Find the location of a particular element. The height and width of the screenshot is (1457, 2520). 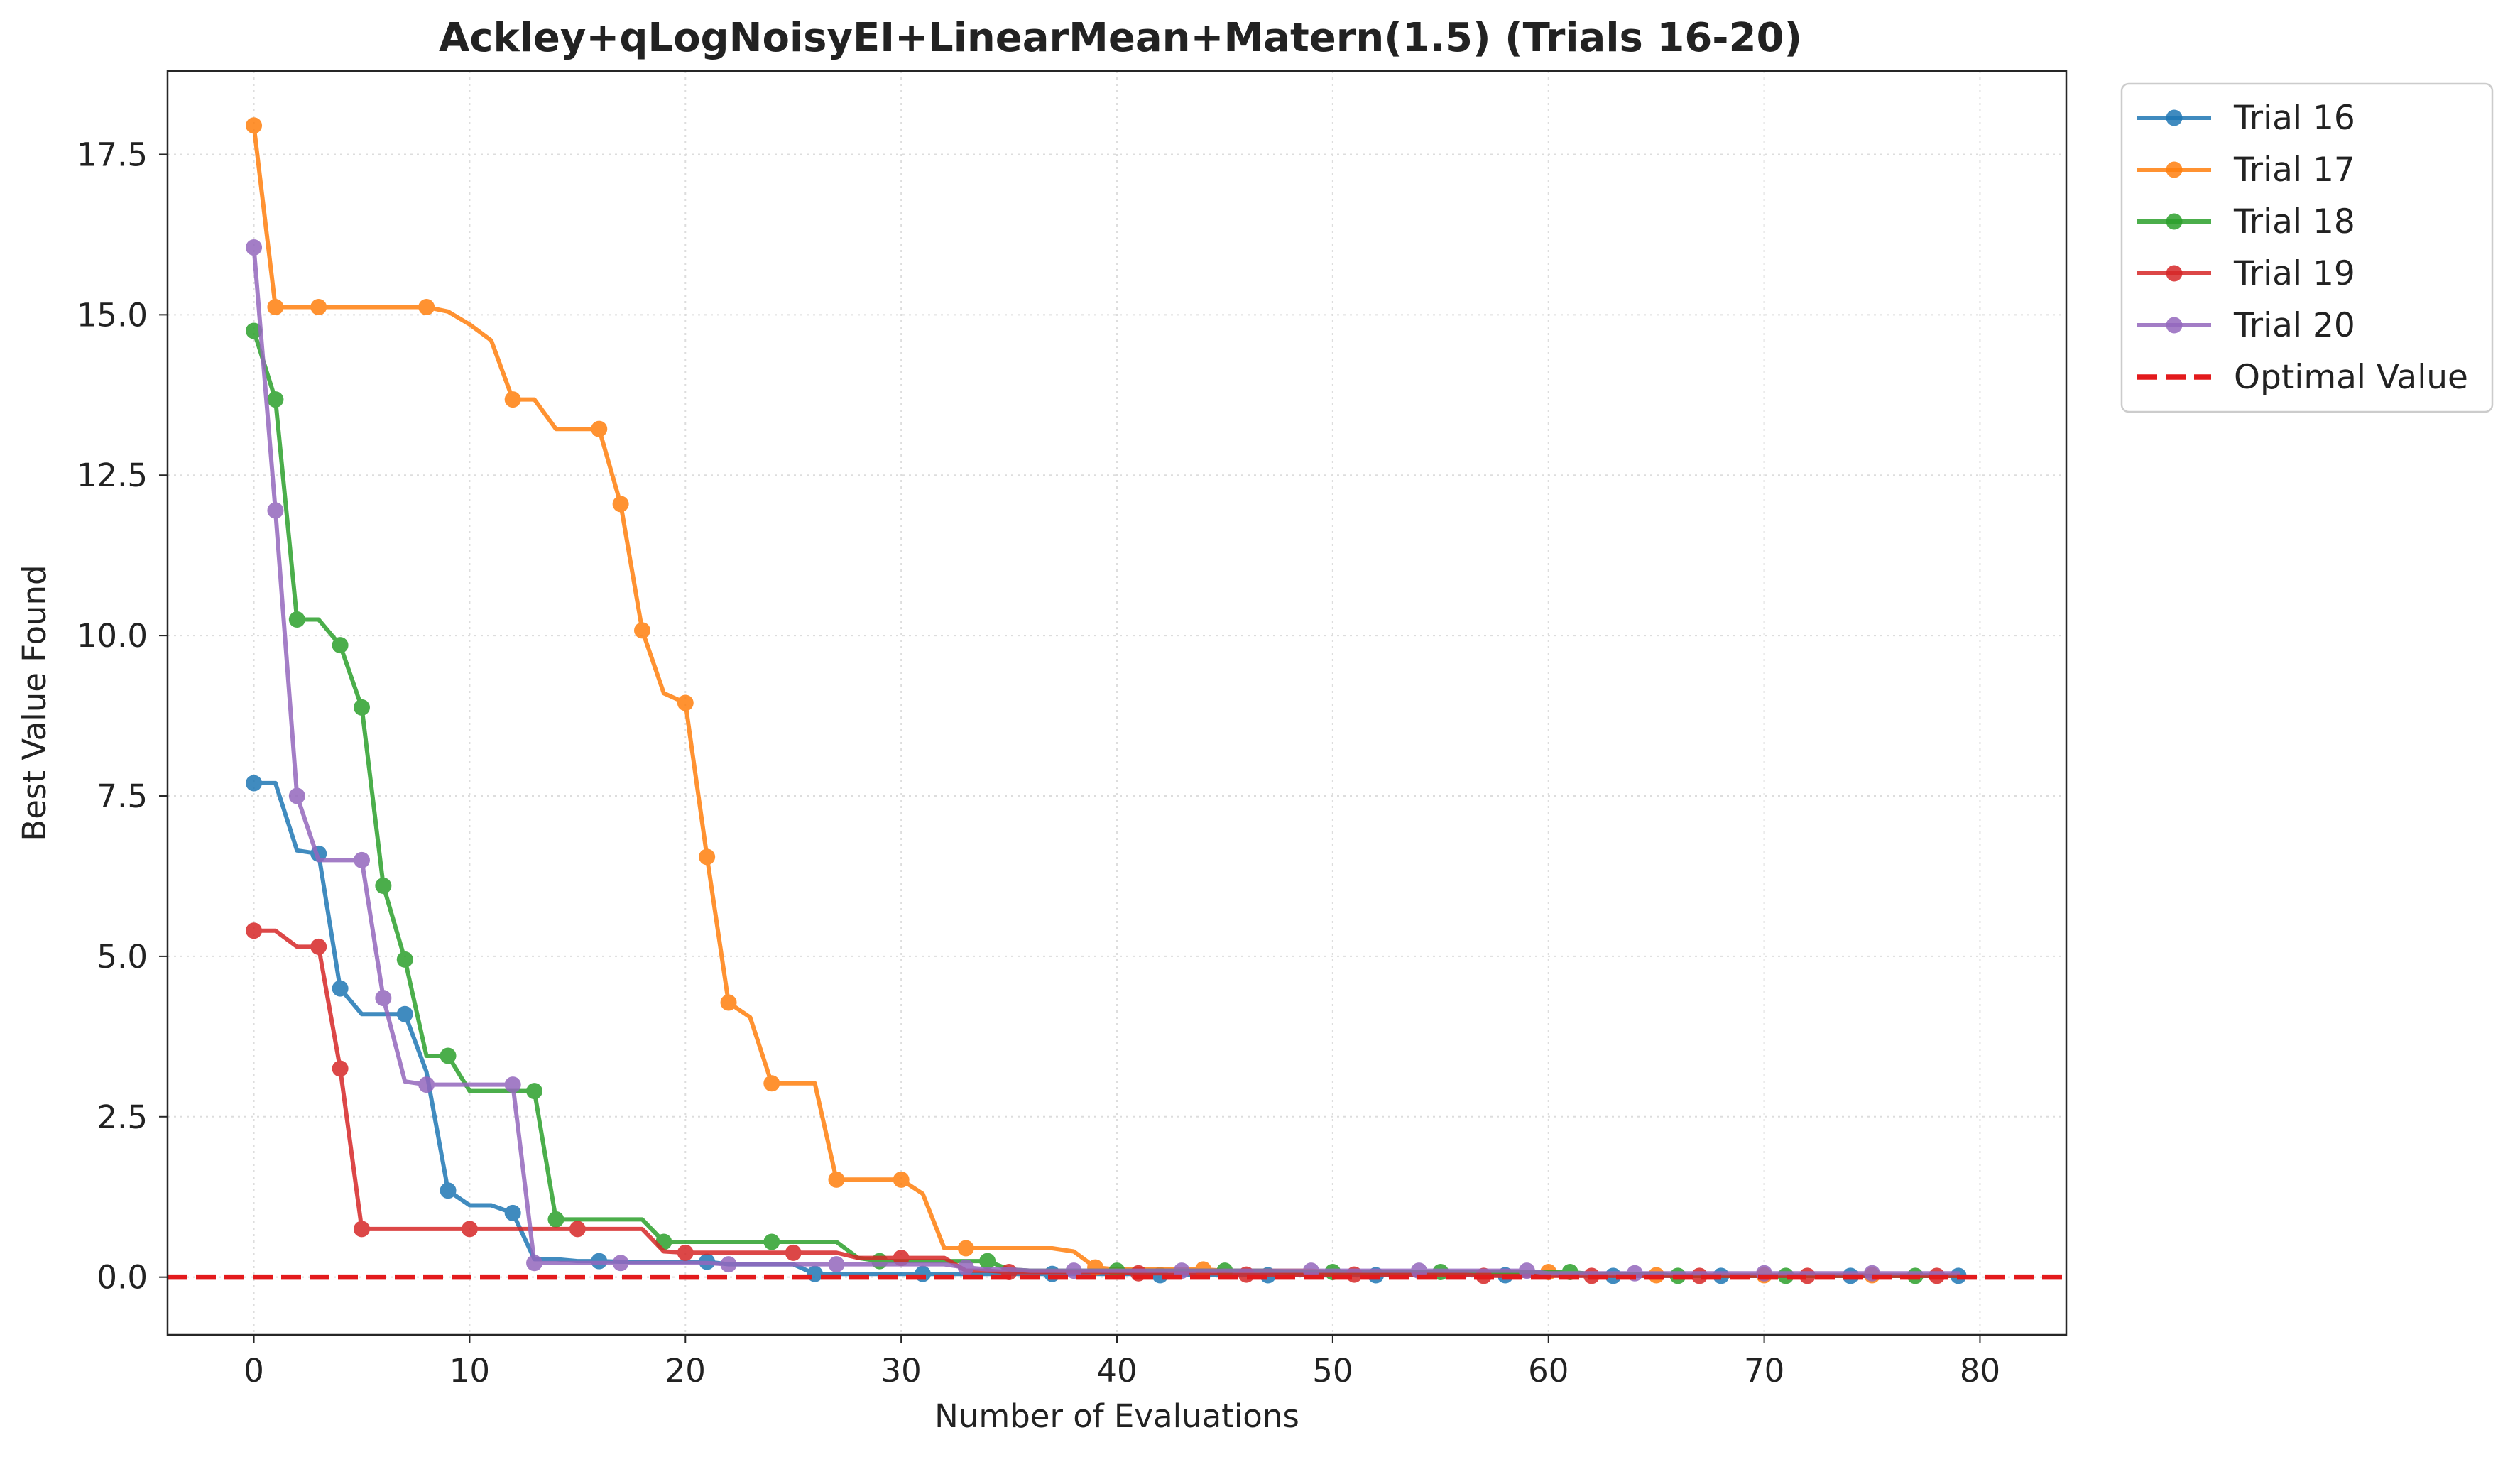

legend-entry: Trial 16 is located at coordinates (2246, 118).